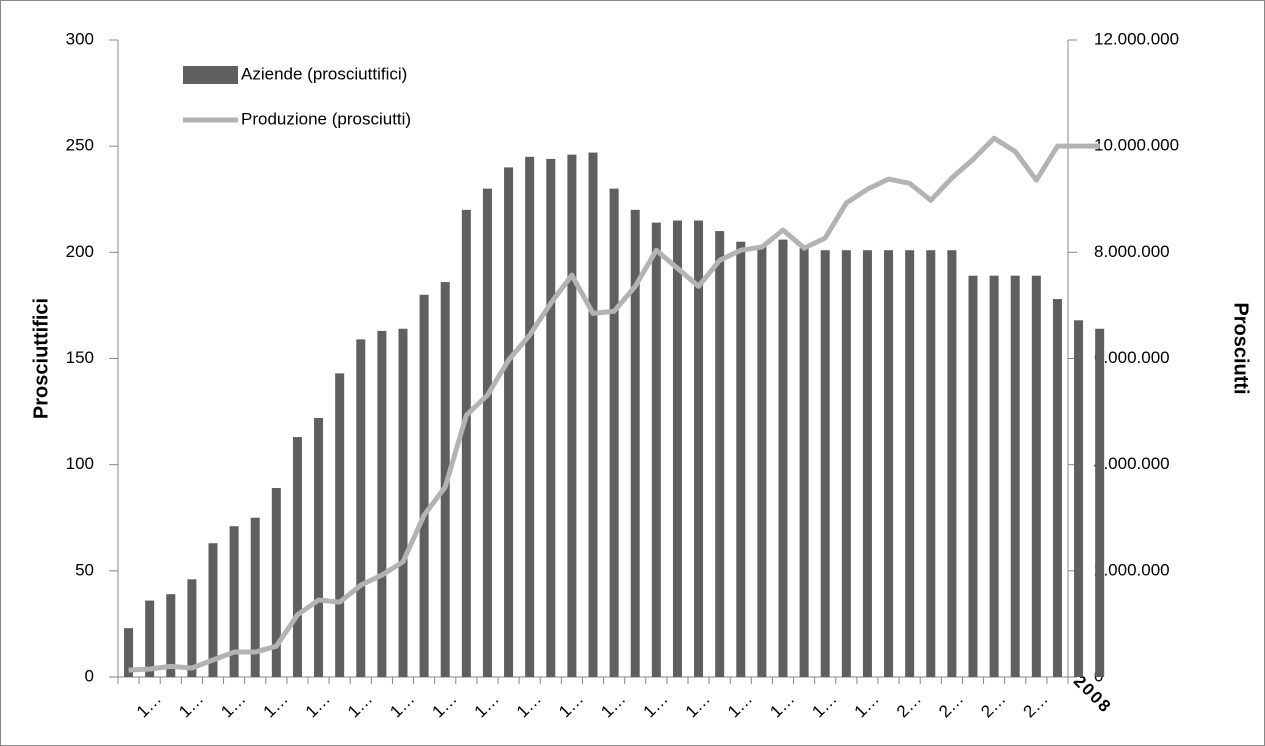  I want to click on y2-tick-label: 8.000.000, so click(1132, 251).